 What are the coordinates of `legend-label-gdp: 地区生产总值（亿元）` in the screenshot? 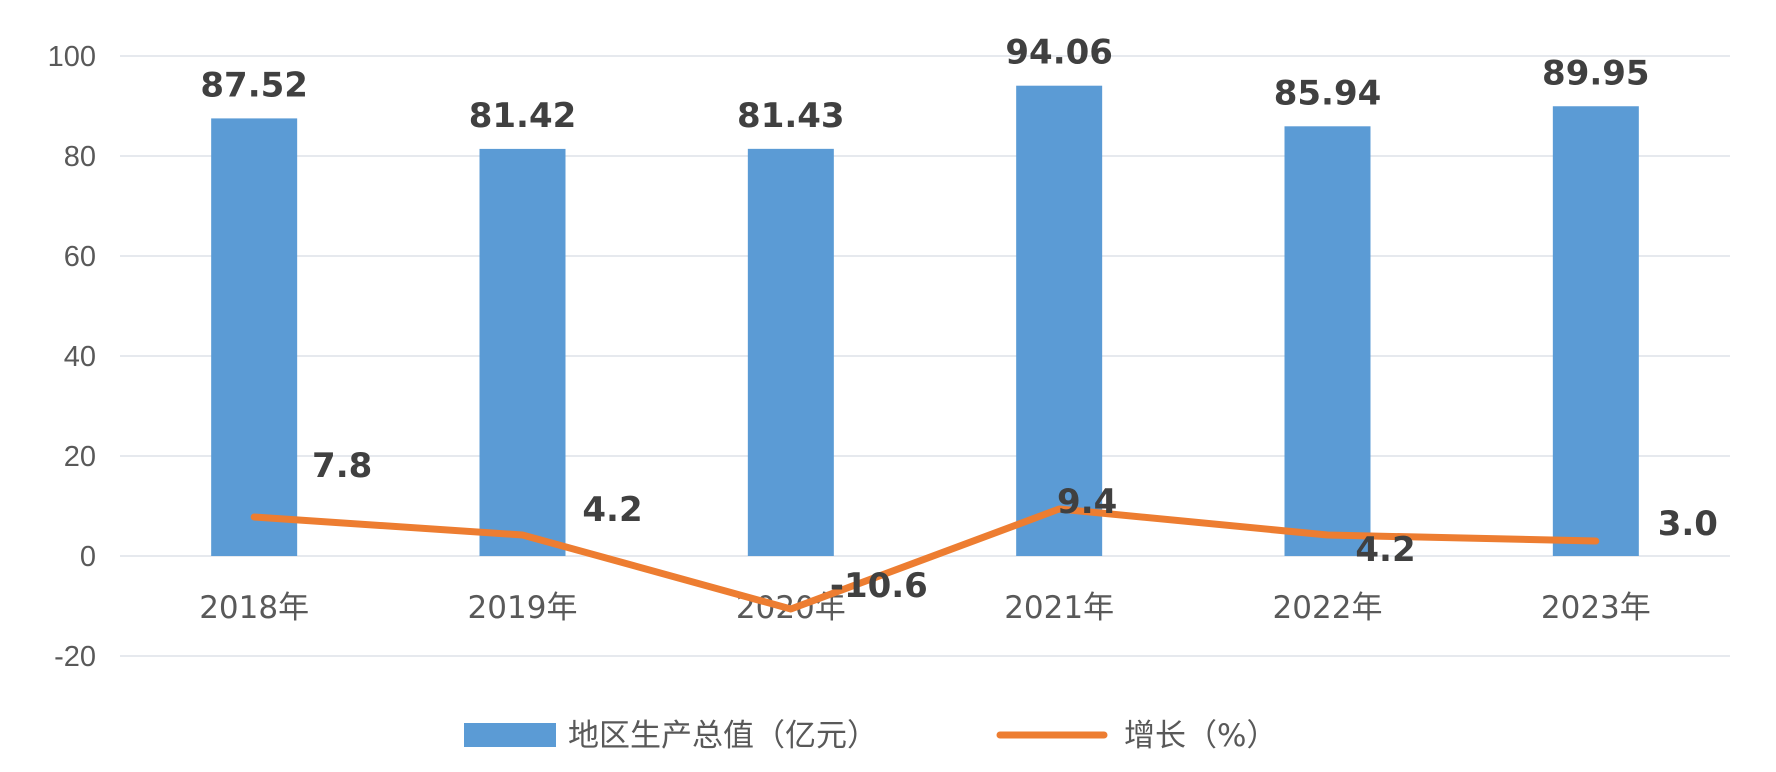 It's located at (723, 736).